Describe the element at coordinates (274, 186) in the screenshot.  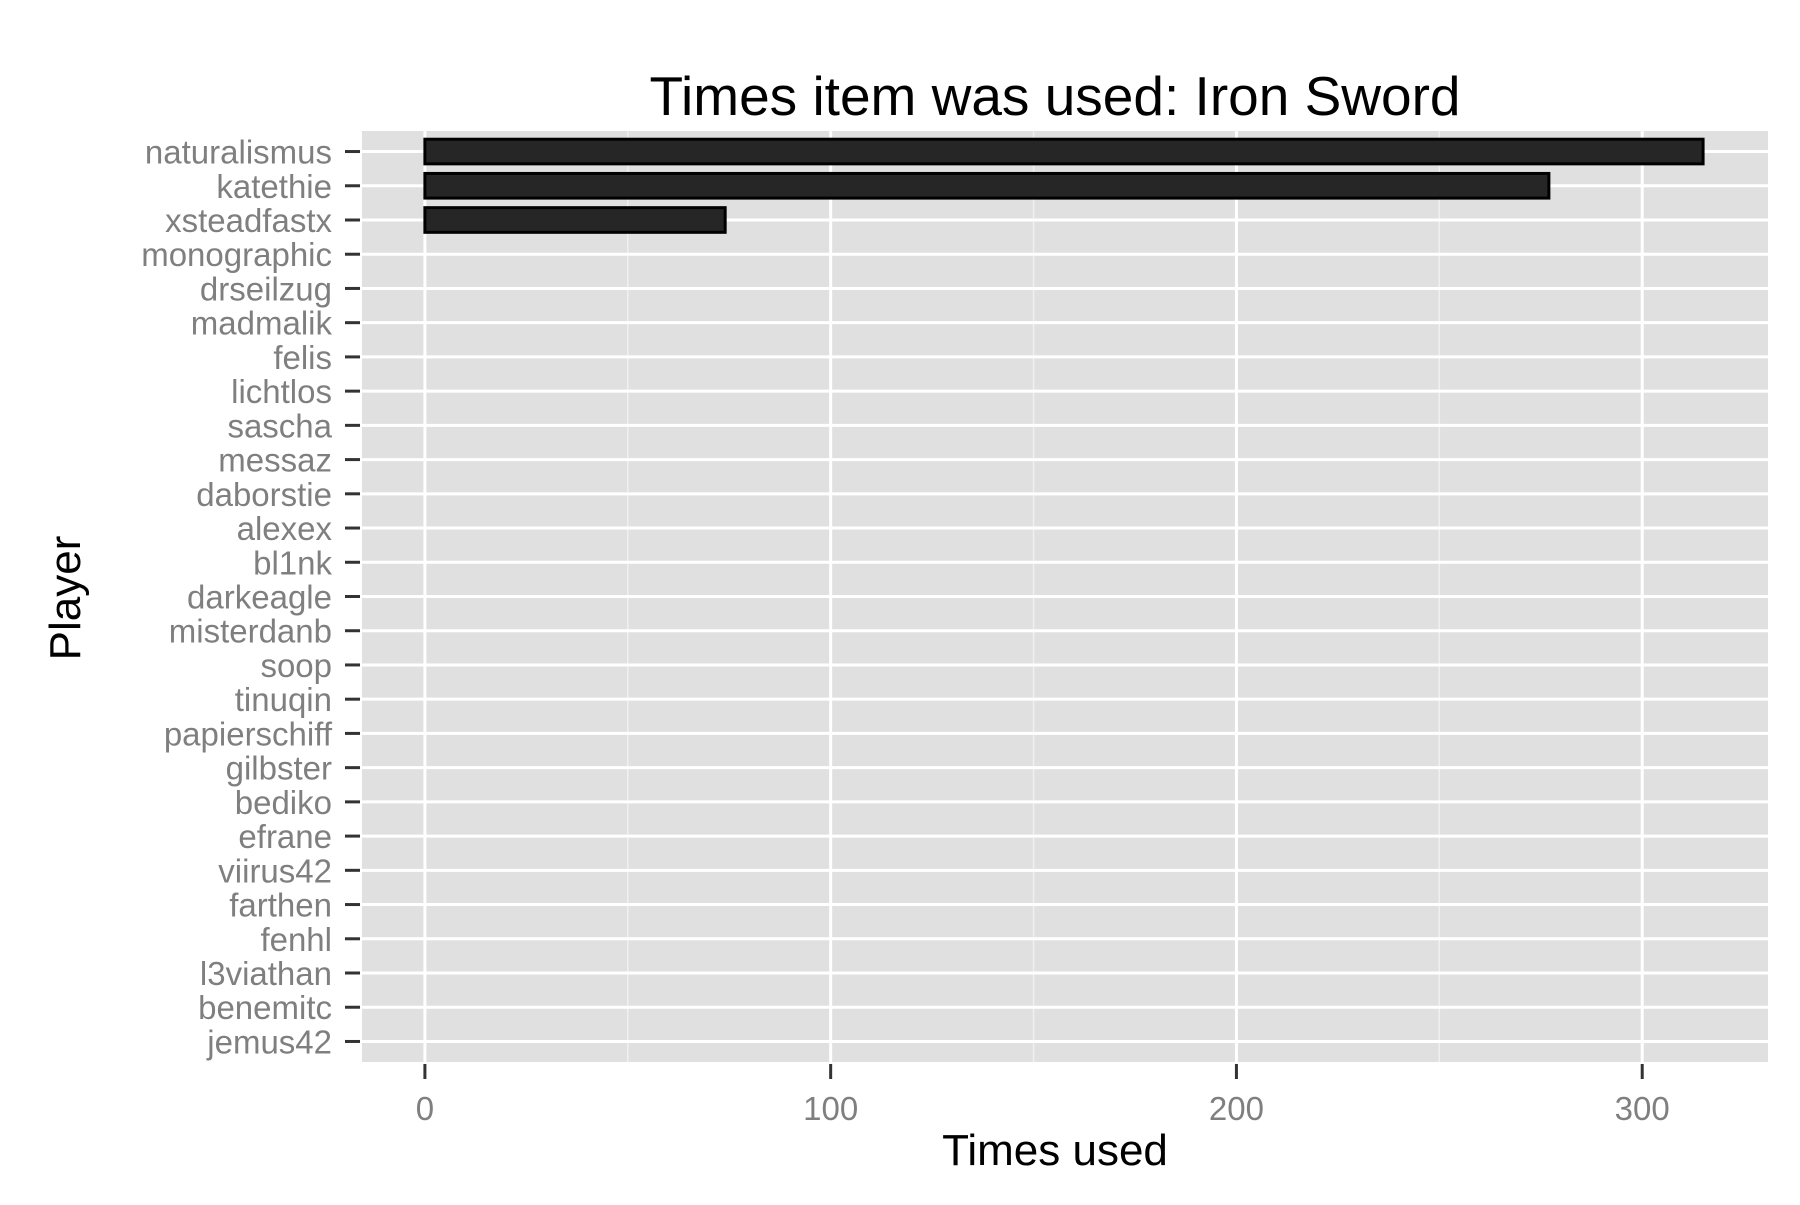
I see `y-tick-label: katethie` at that location.